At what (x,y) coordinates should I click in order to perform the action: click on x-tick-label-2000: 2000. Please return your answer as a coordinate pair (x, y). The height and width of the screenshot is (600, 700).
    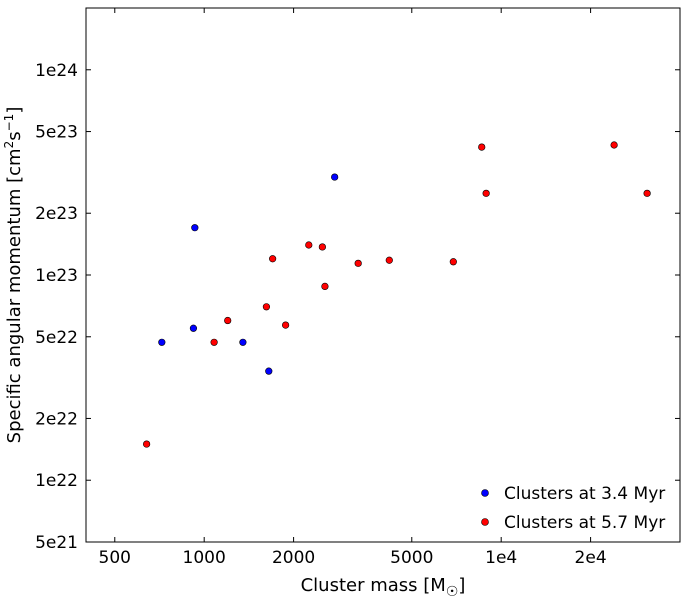
    Looking at the image, I should click on (293, 558).